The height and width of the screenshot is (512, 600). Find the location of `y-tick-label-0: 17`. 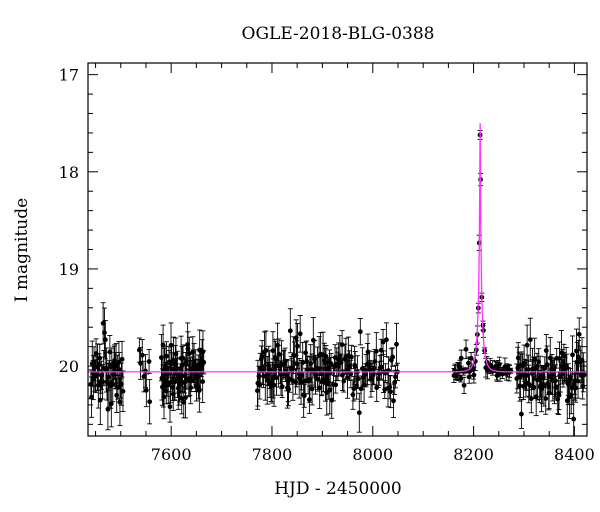

y-tick-label-0: 17 is located at coordinates (69, 75).